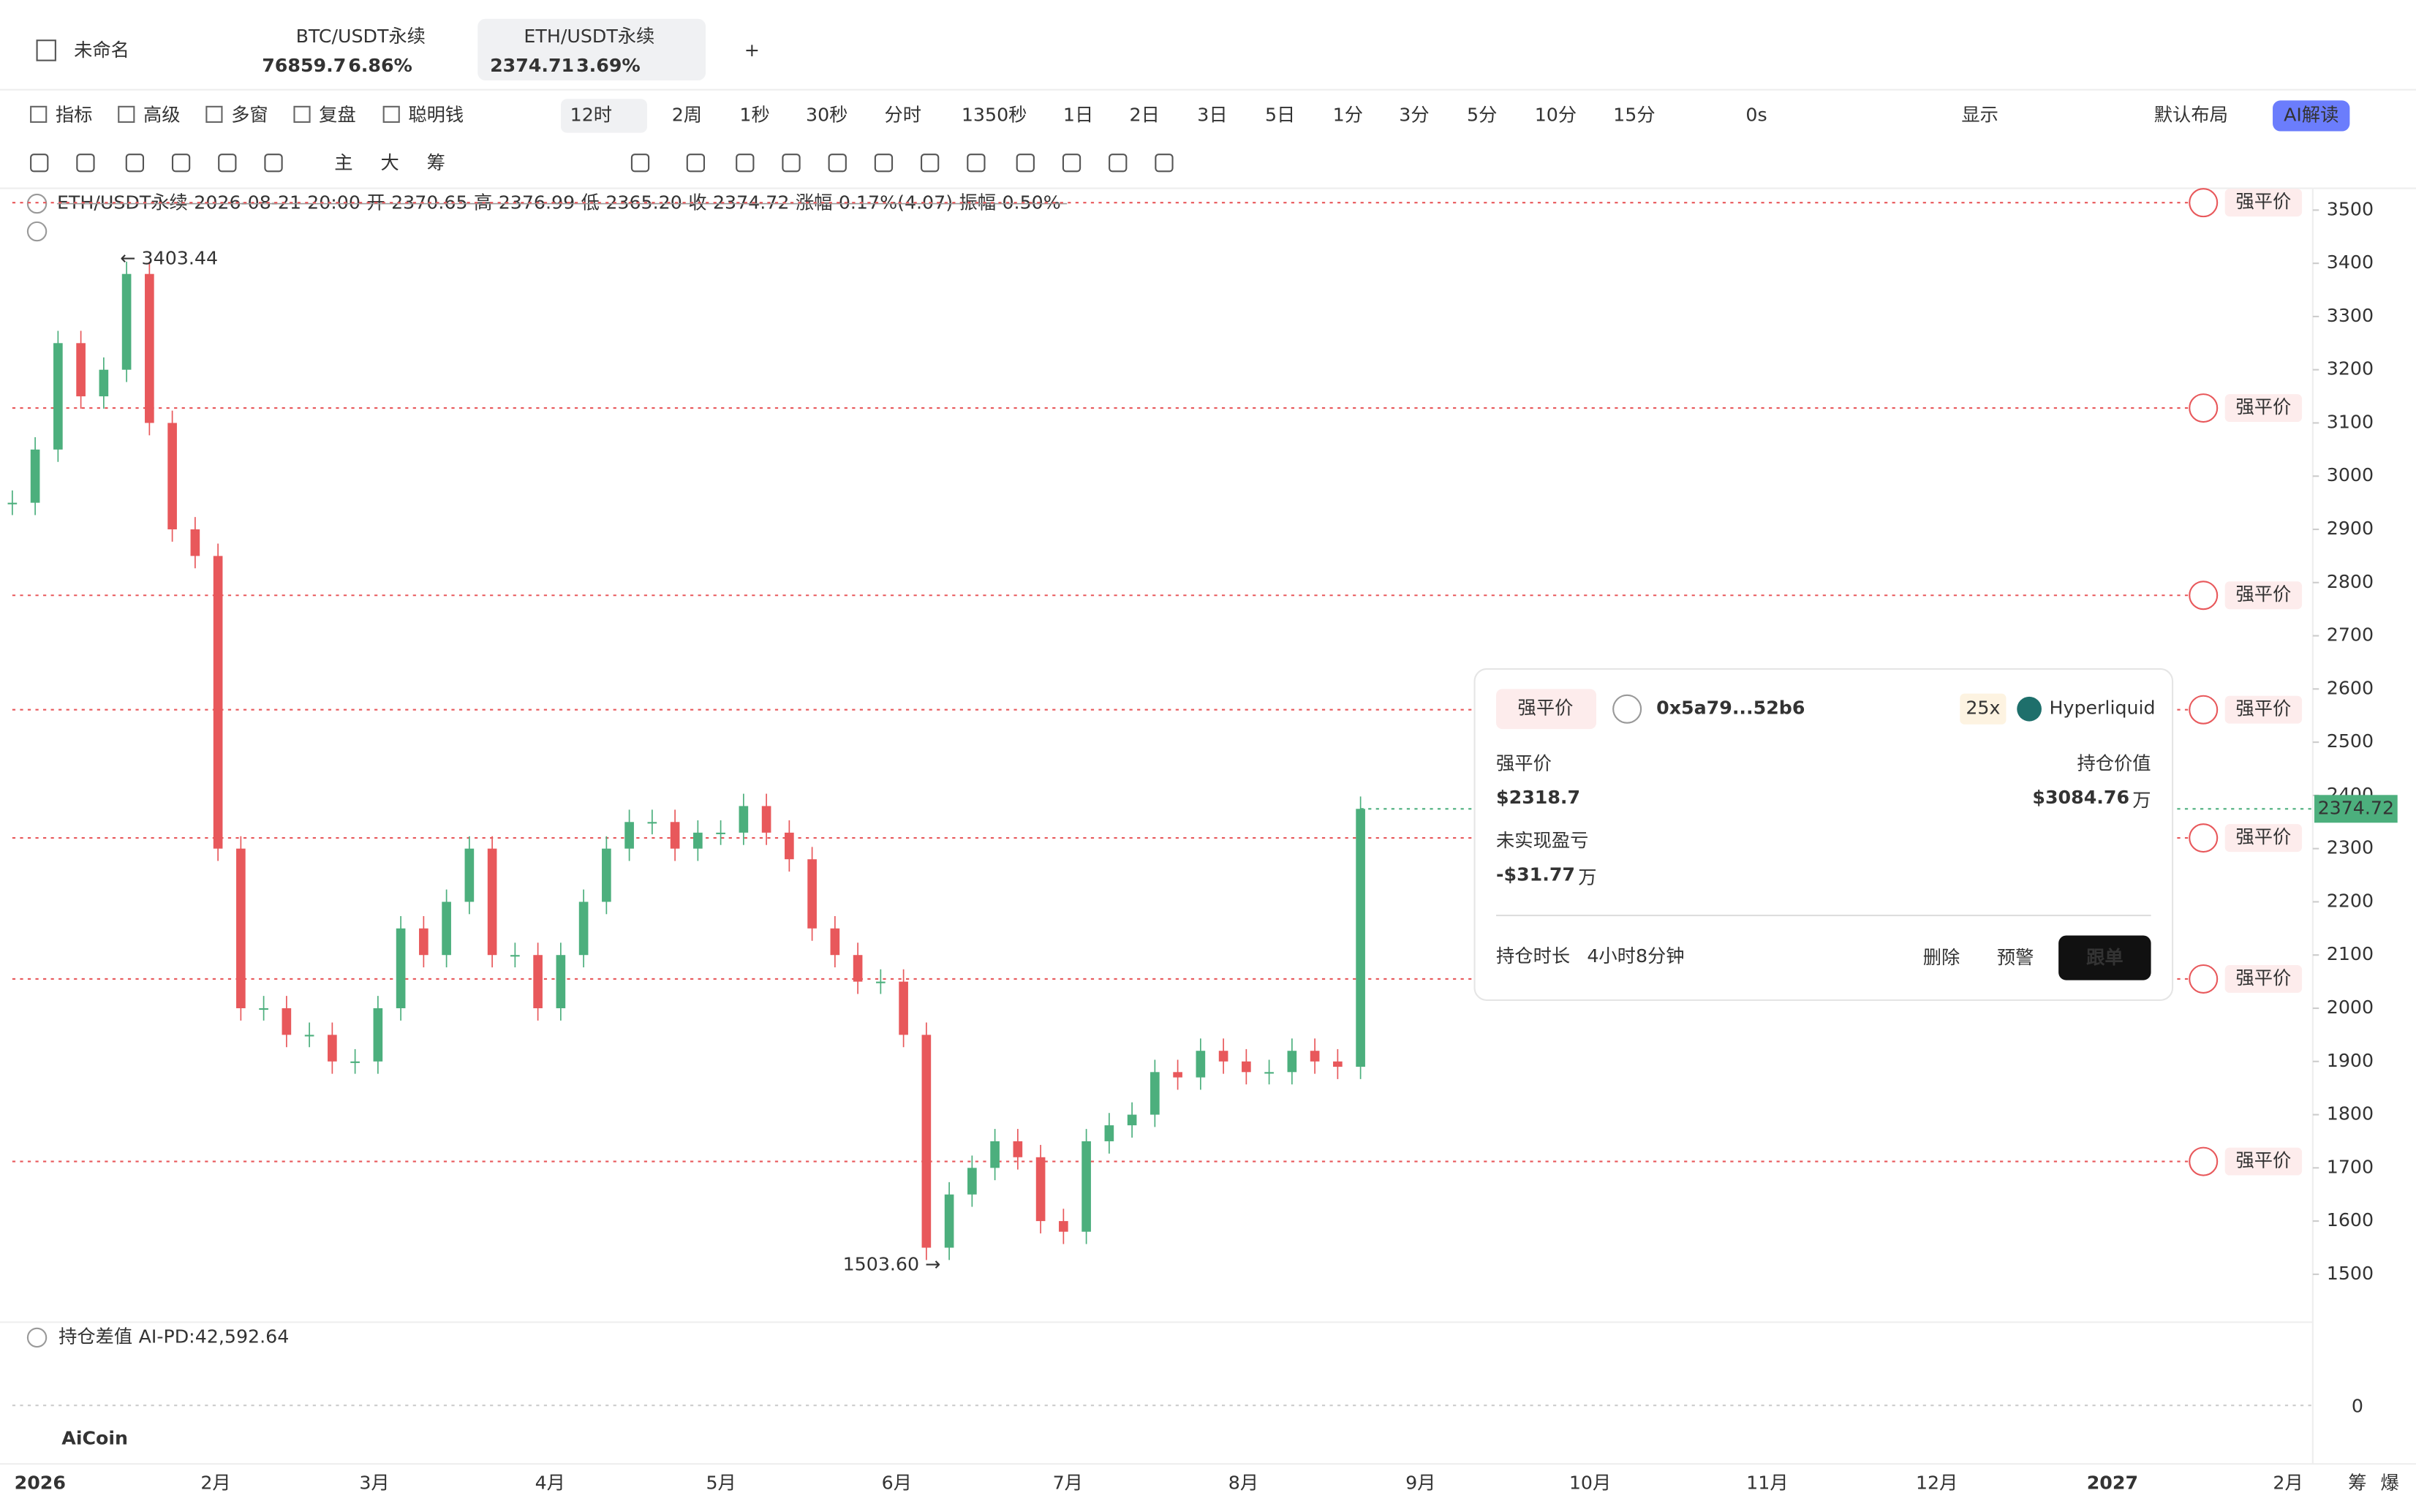 The height and width of the screenshot is (1512, 2416). I want to click on tab-name: BTC/USDT永续, so click(361, 36).